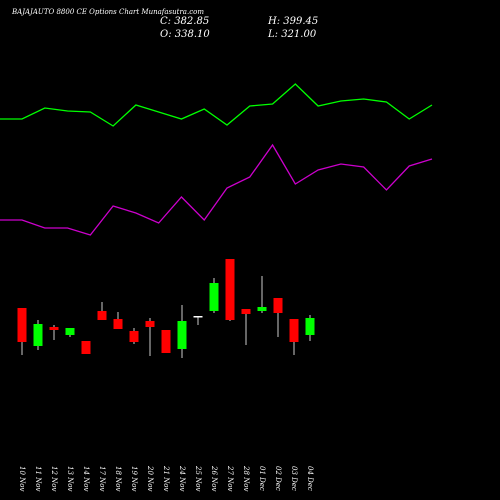 The width and height of the screenshot is (500, 500). I want to click on x-tick-label: 04 Dec, so click(310, 478).